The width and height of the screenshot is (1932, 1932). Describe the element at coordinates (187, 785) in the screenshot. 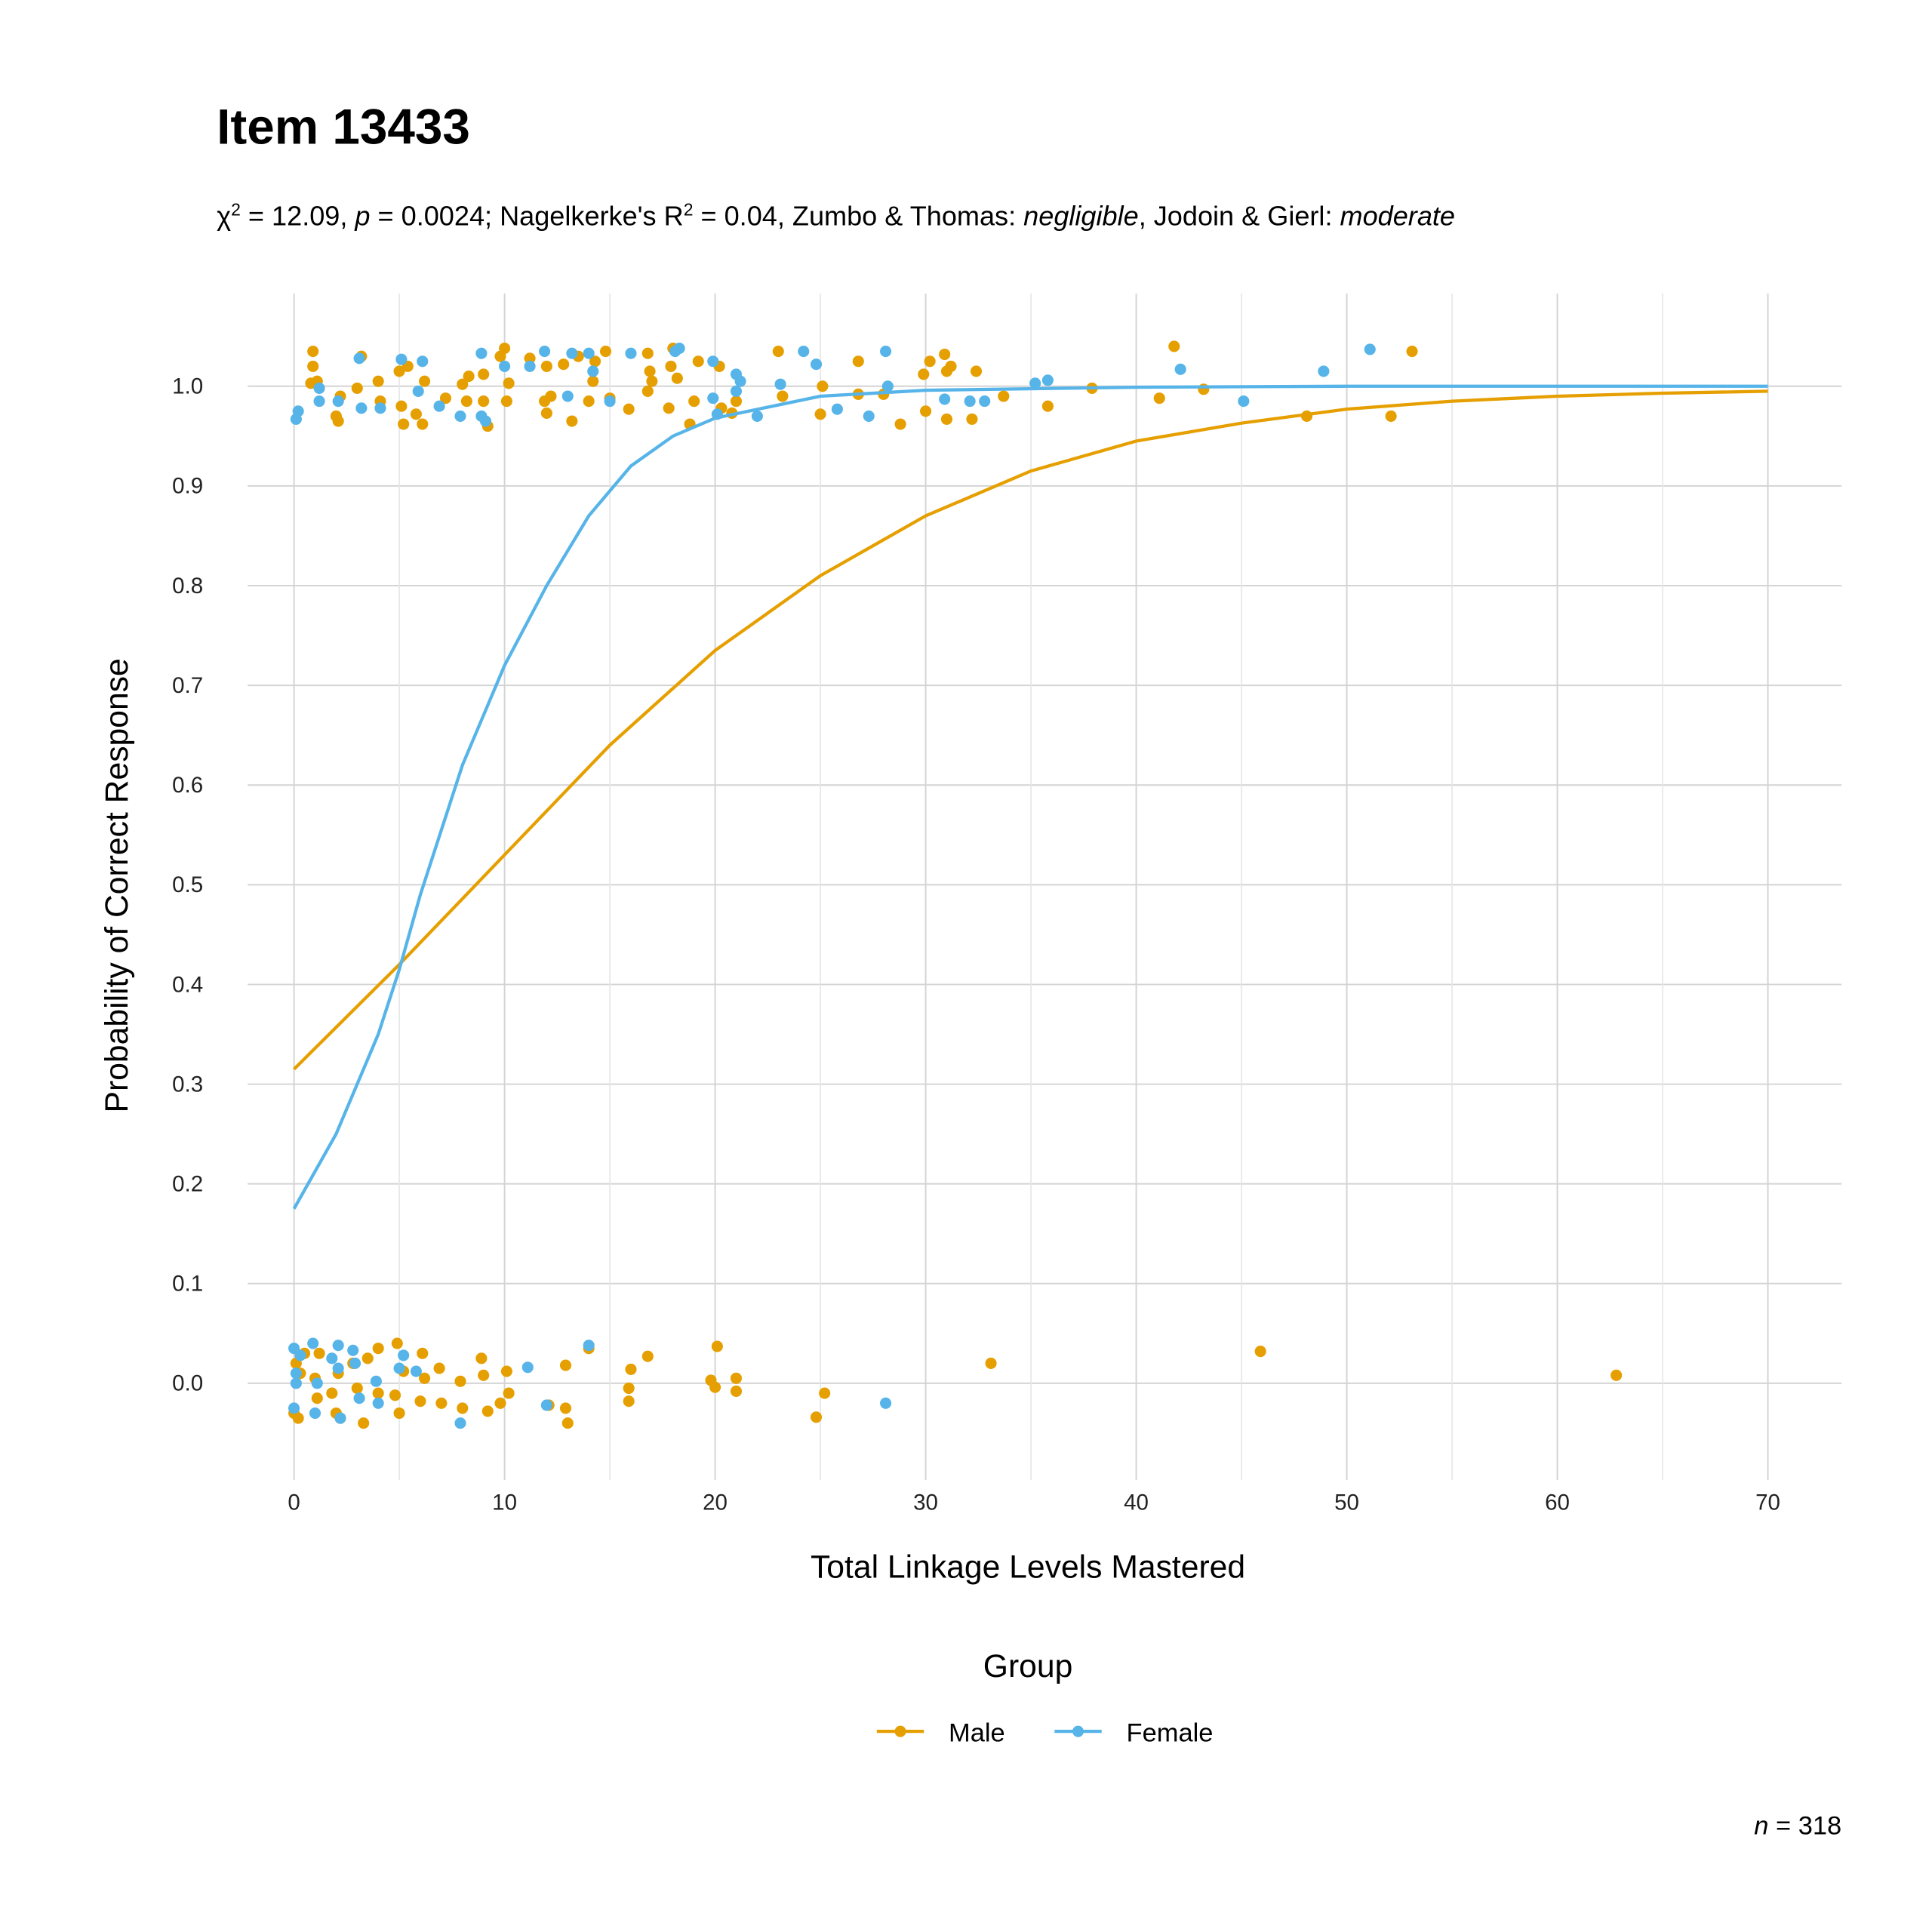

I see `y-tick-label: 0.6` at that location.